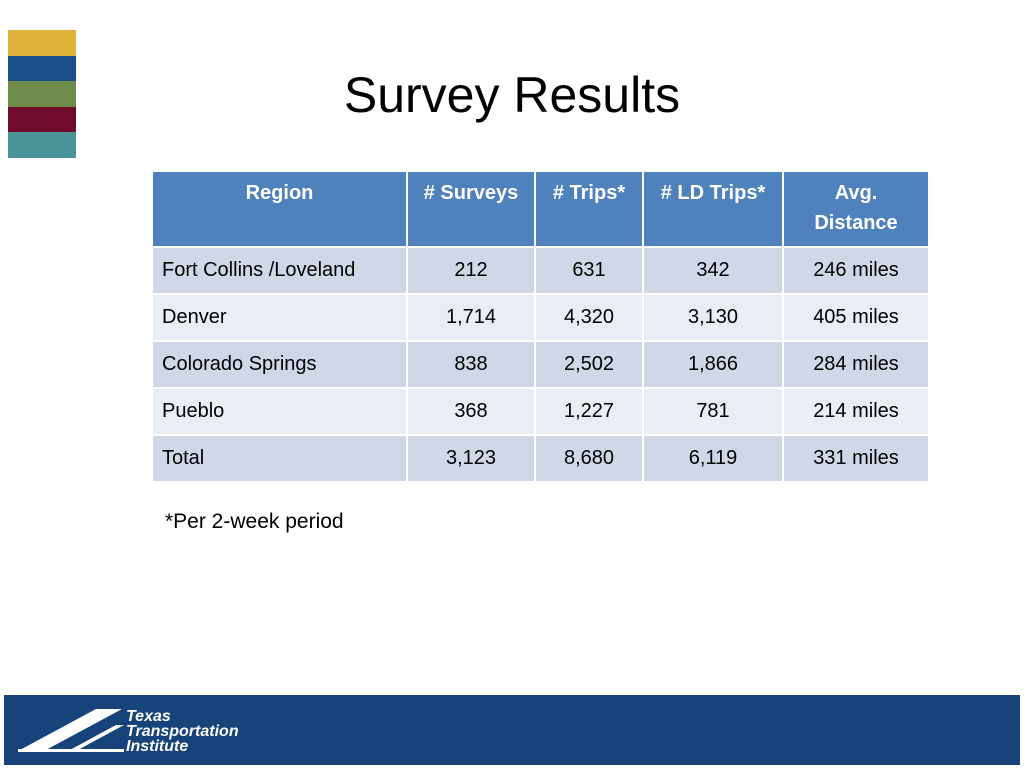 The width and height of the screenshot is (1024, 768). I want to click on table-row: Pueblo 368 1,227 781 214 miles, so click(540, 411).